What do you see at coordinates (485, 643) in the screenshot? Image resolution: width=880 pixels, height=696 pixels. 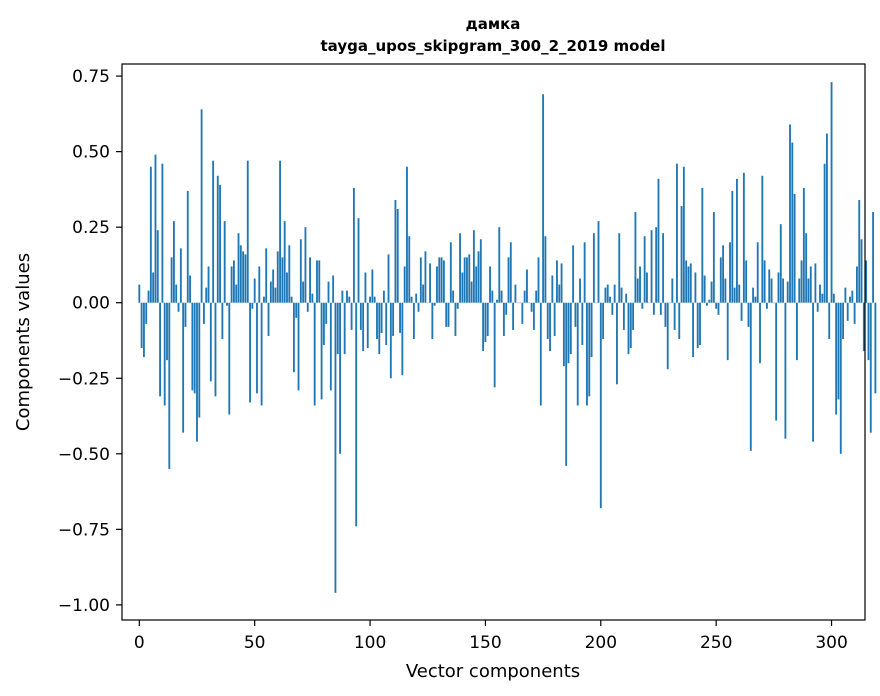 I see `x-tick-label: 150` at bounding box center [485, 643].